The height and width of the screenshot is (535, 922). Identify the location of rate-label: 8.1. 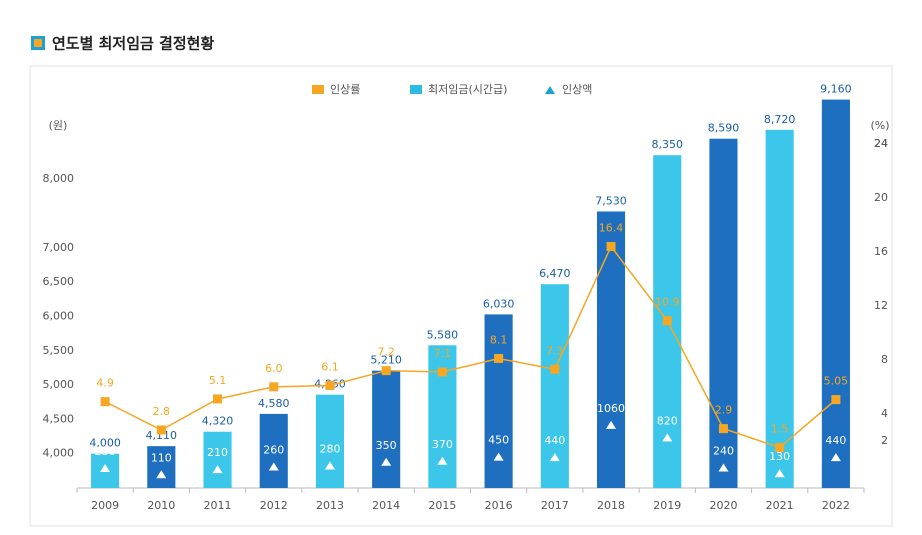
(499, 339).